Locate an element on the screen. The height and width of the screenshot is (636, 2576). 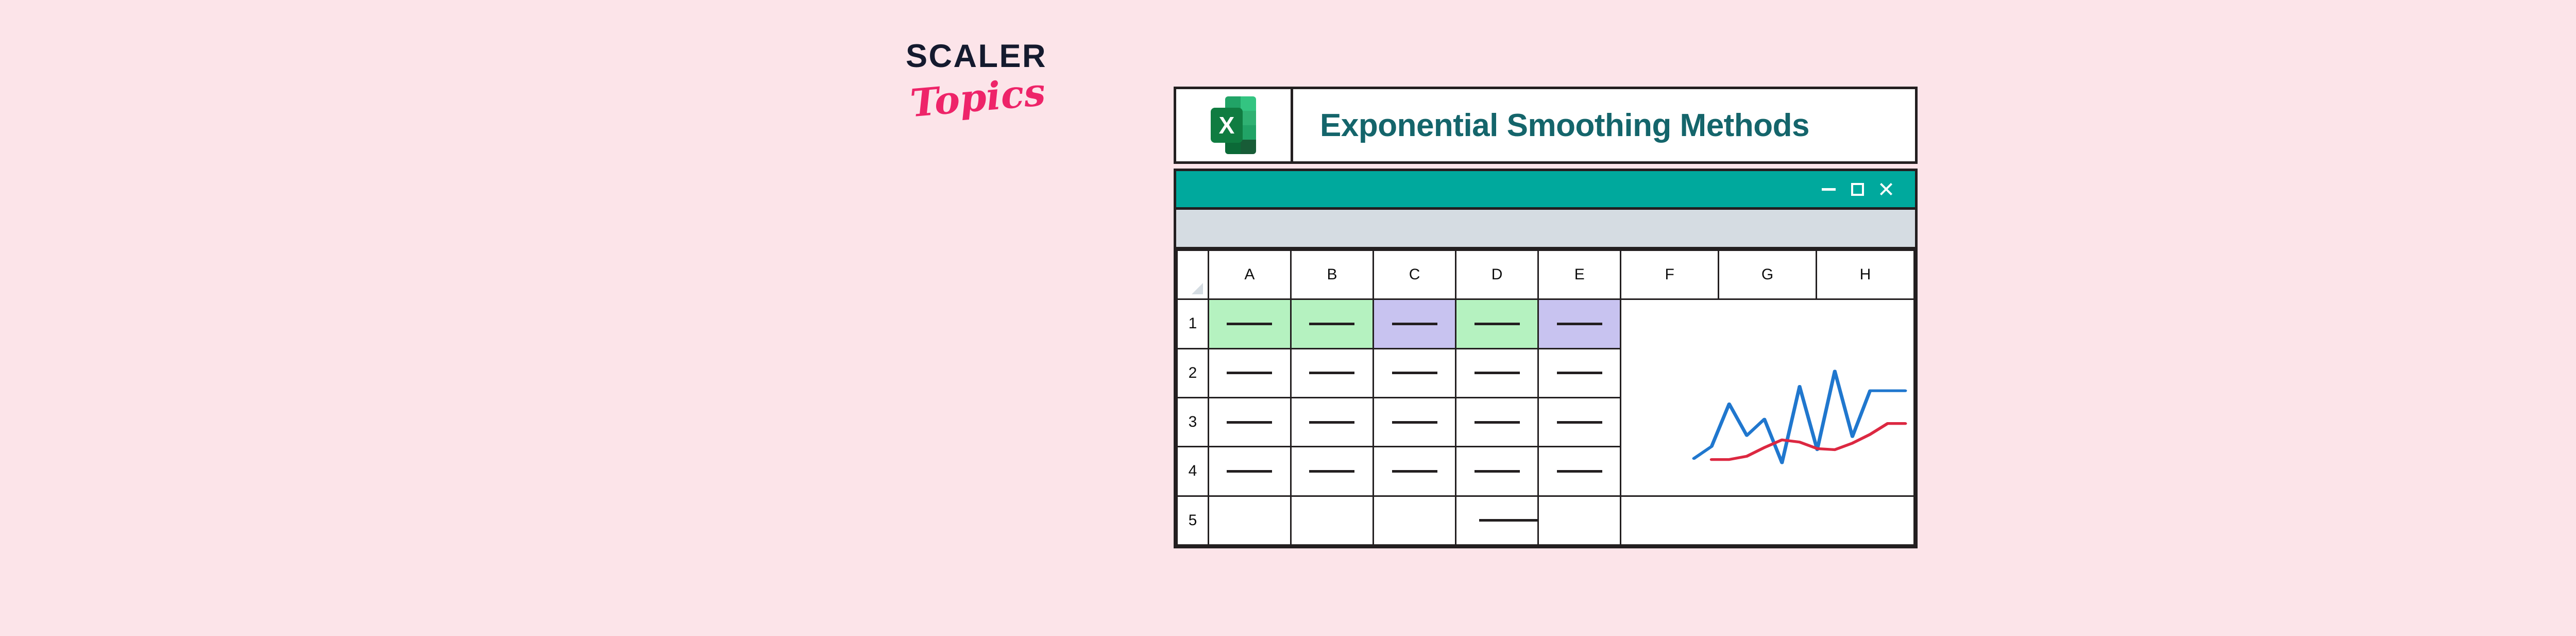
minimize-button is located at coordinates (1828, 189).